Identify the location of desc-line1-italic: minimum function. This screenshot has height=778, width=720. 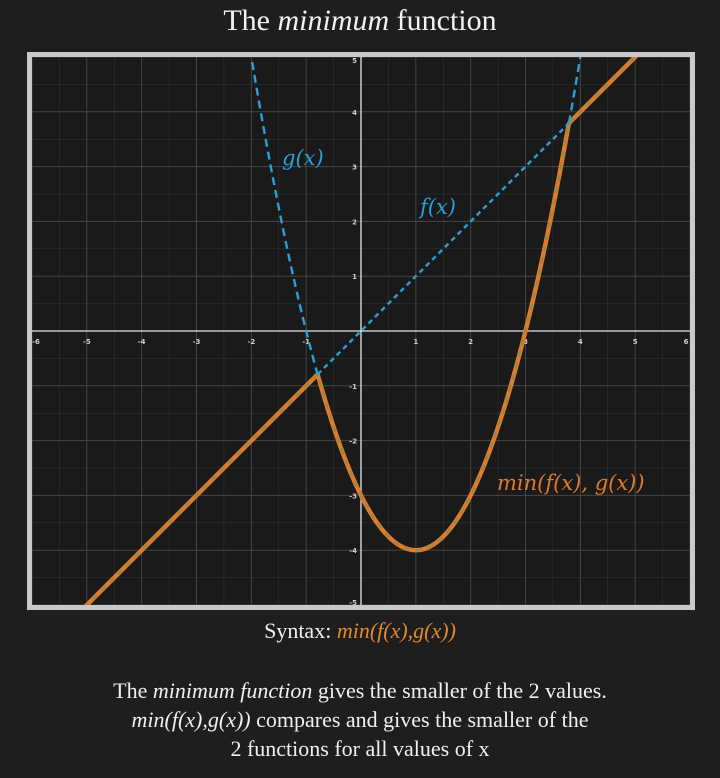
(232, 690).